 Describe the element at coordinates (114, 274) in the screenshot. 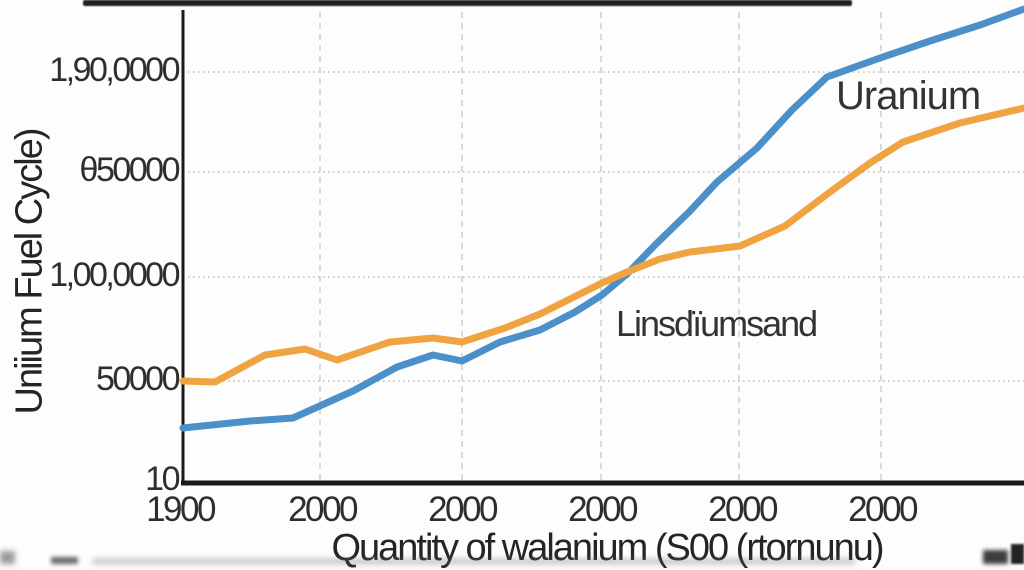

I see `y-tick-label: 1,00,0000` at that location.